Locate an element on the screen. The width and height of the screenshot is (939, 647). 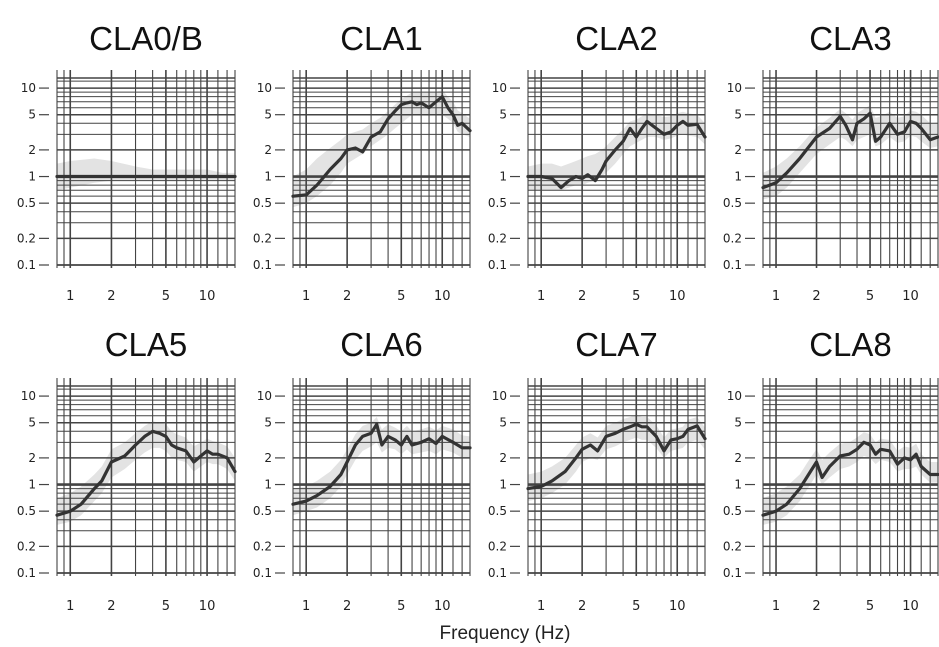
panel-title: CLA5 is located at coordinates (146, 344).